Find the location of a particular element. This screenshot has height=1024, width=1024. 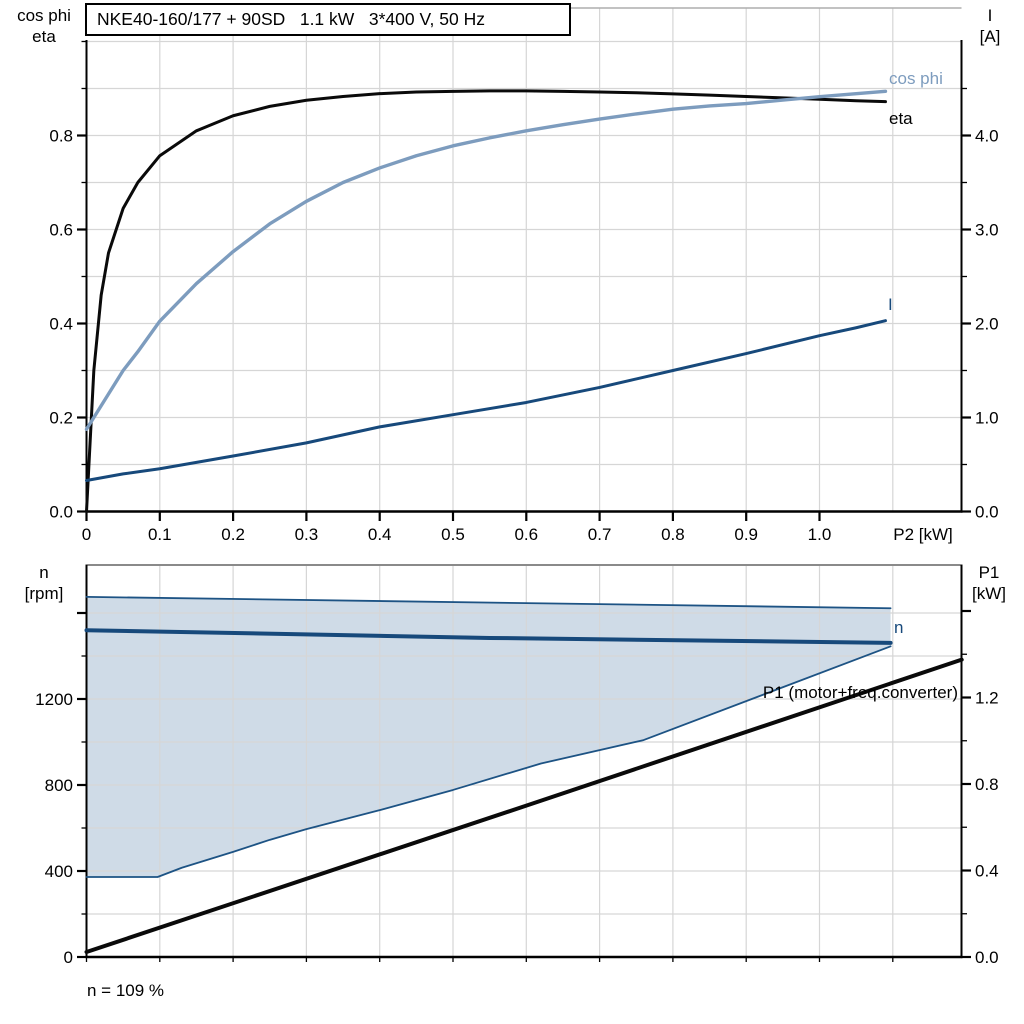

x-tick-label: 0.1 is located at coordinates (160, 534).